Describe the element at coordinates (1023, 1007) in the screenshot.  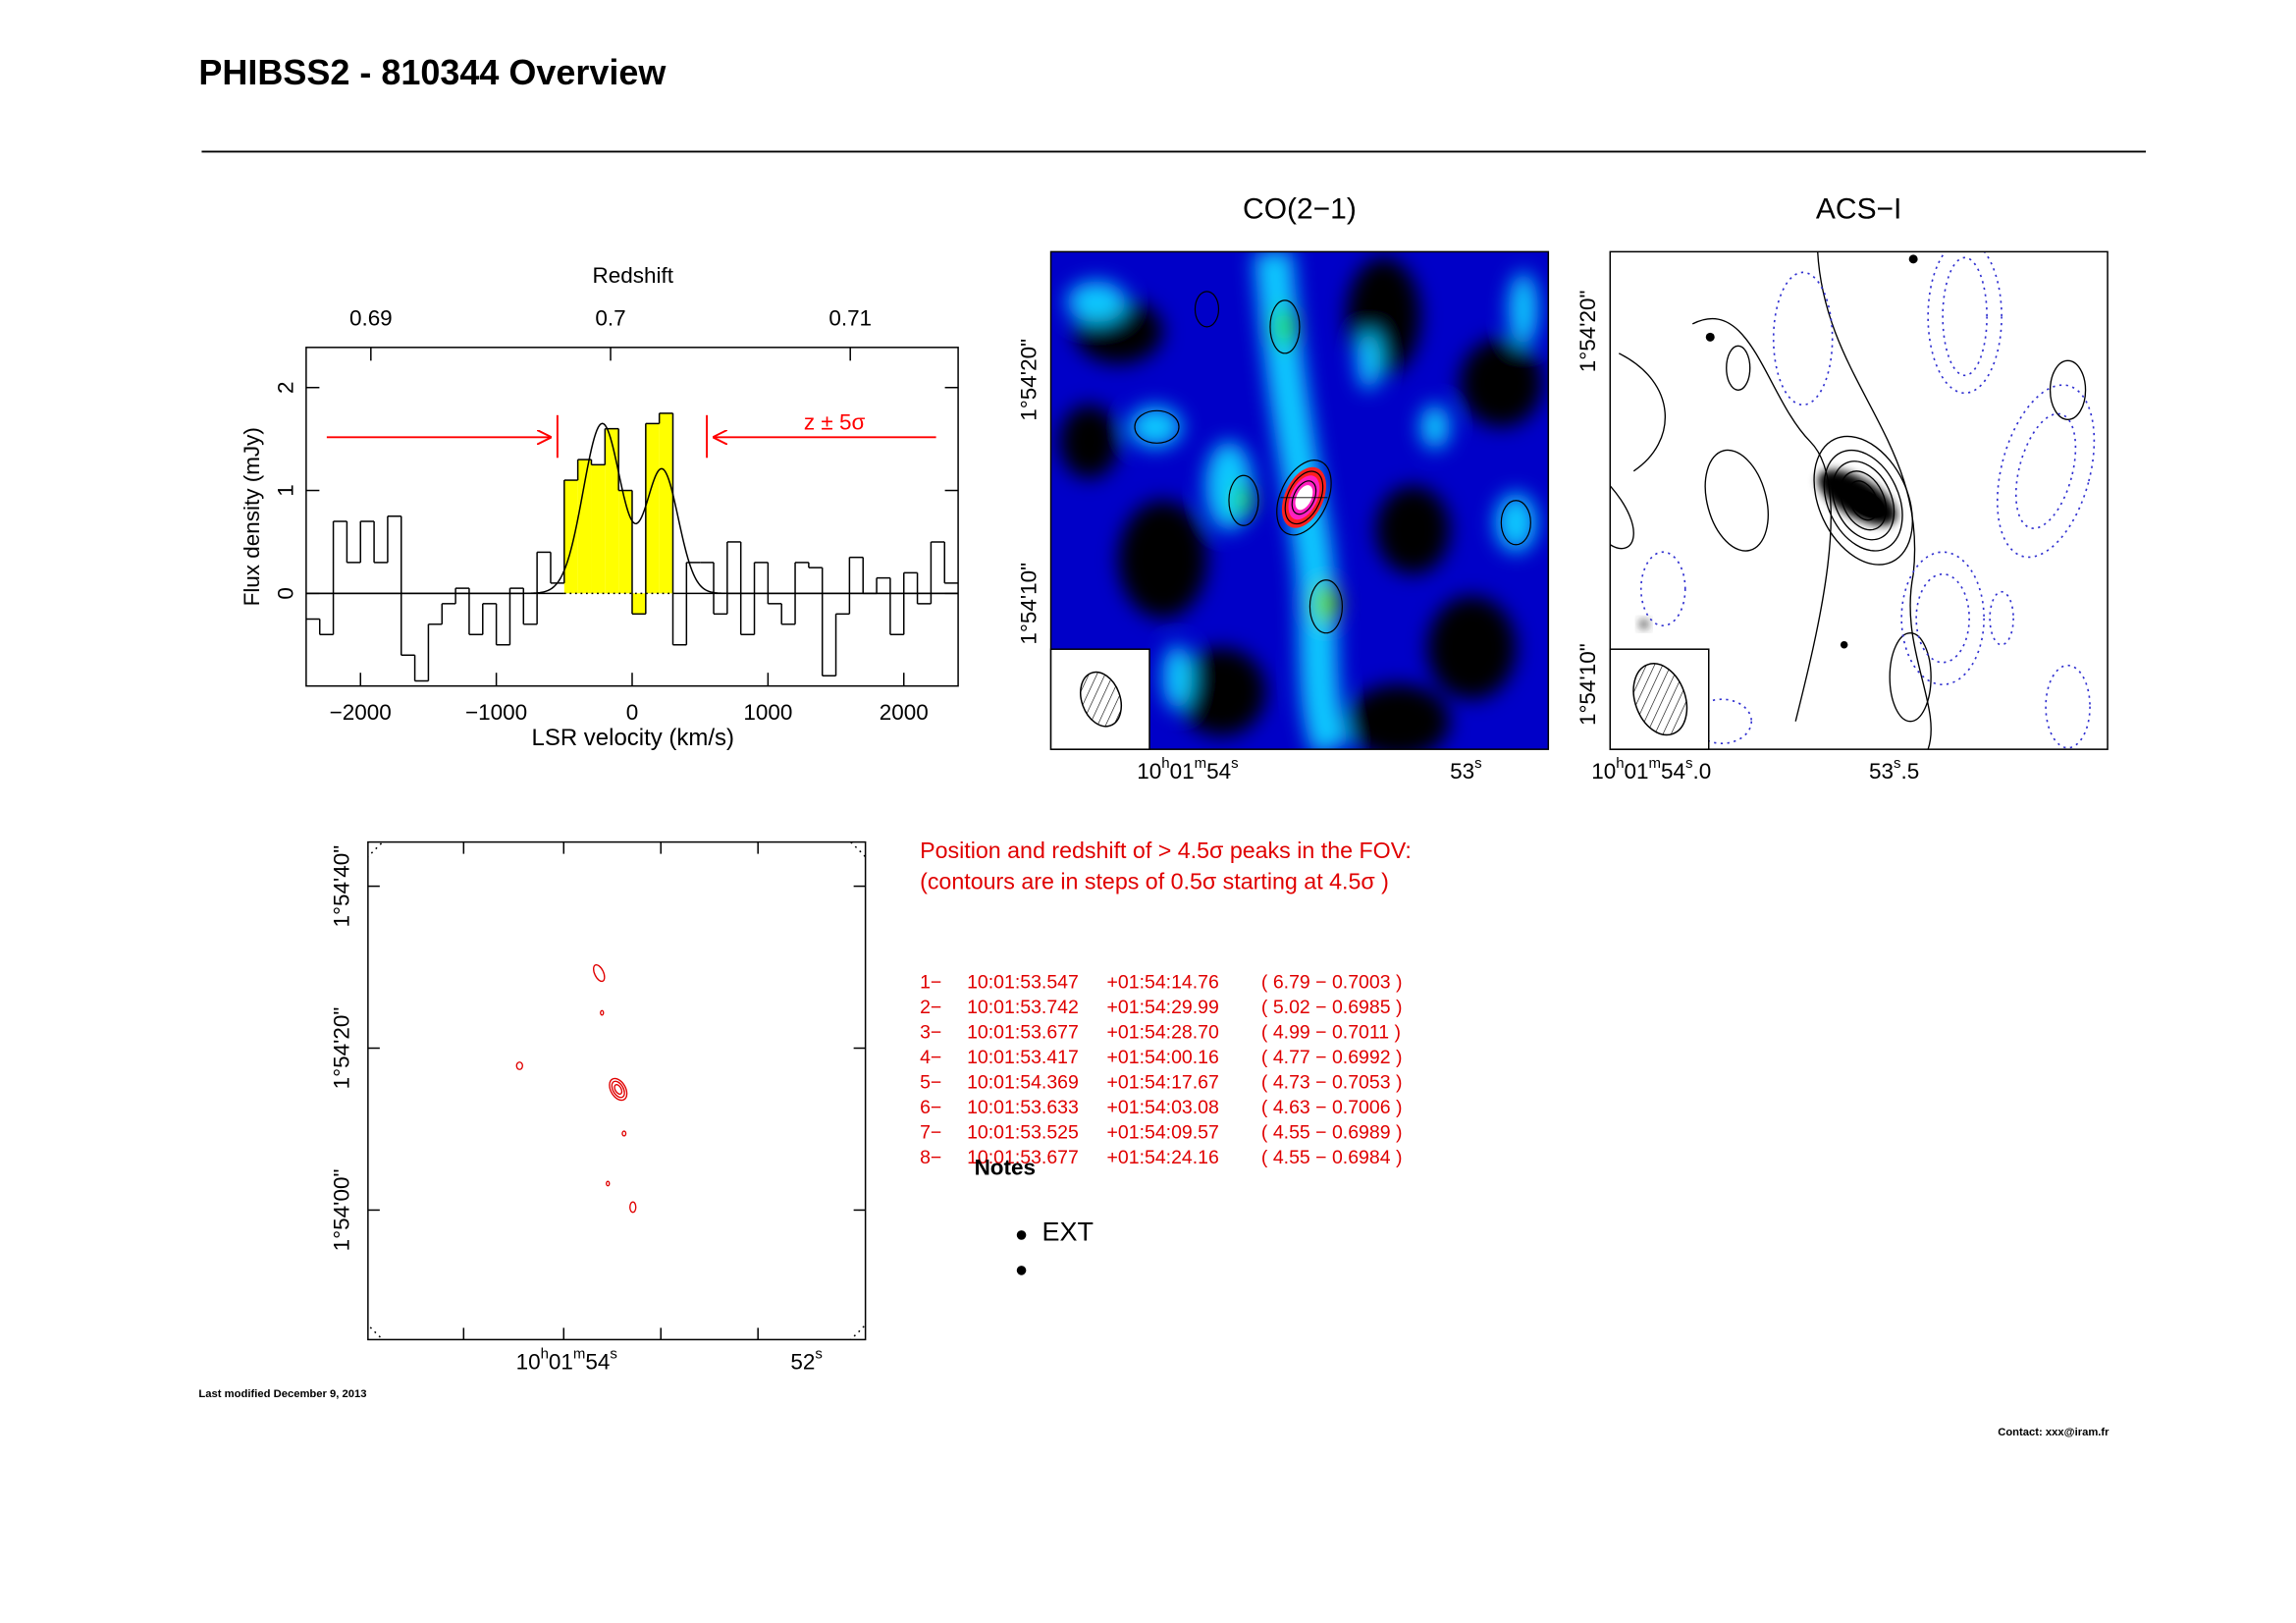
I see `peak-cell: 10:01:53.742` at that location.